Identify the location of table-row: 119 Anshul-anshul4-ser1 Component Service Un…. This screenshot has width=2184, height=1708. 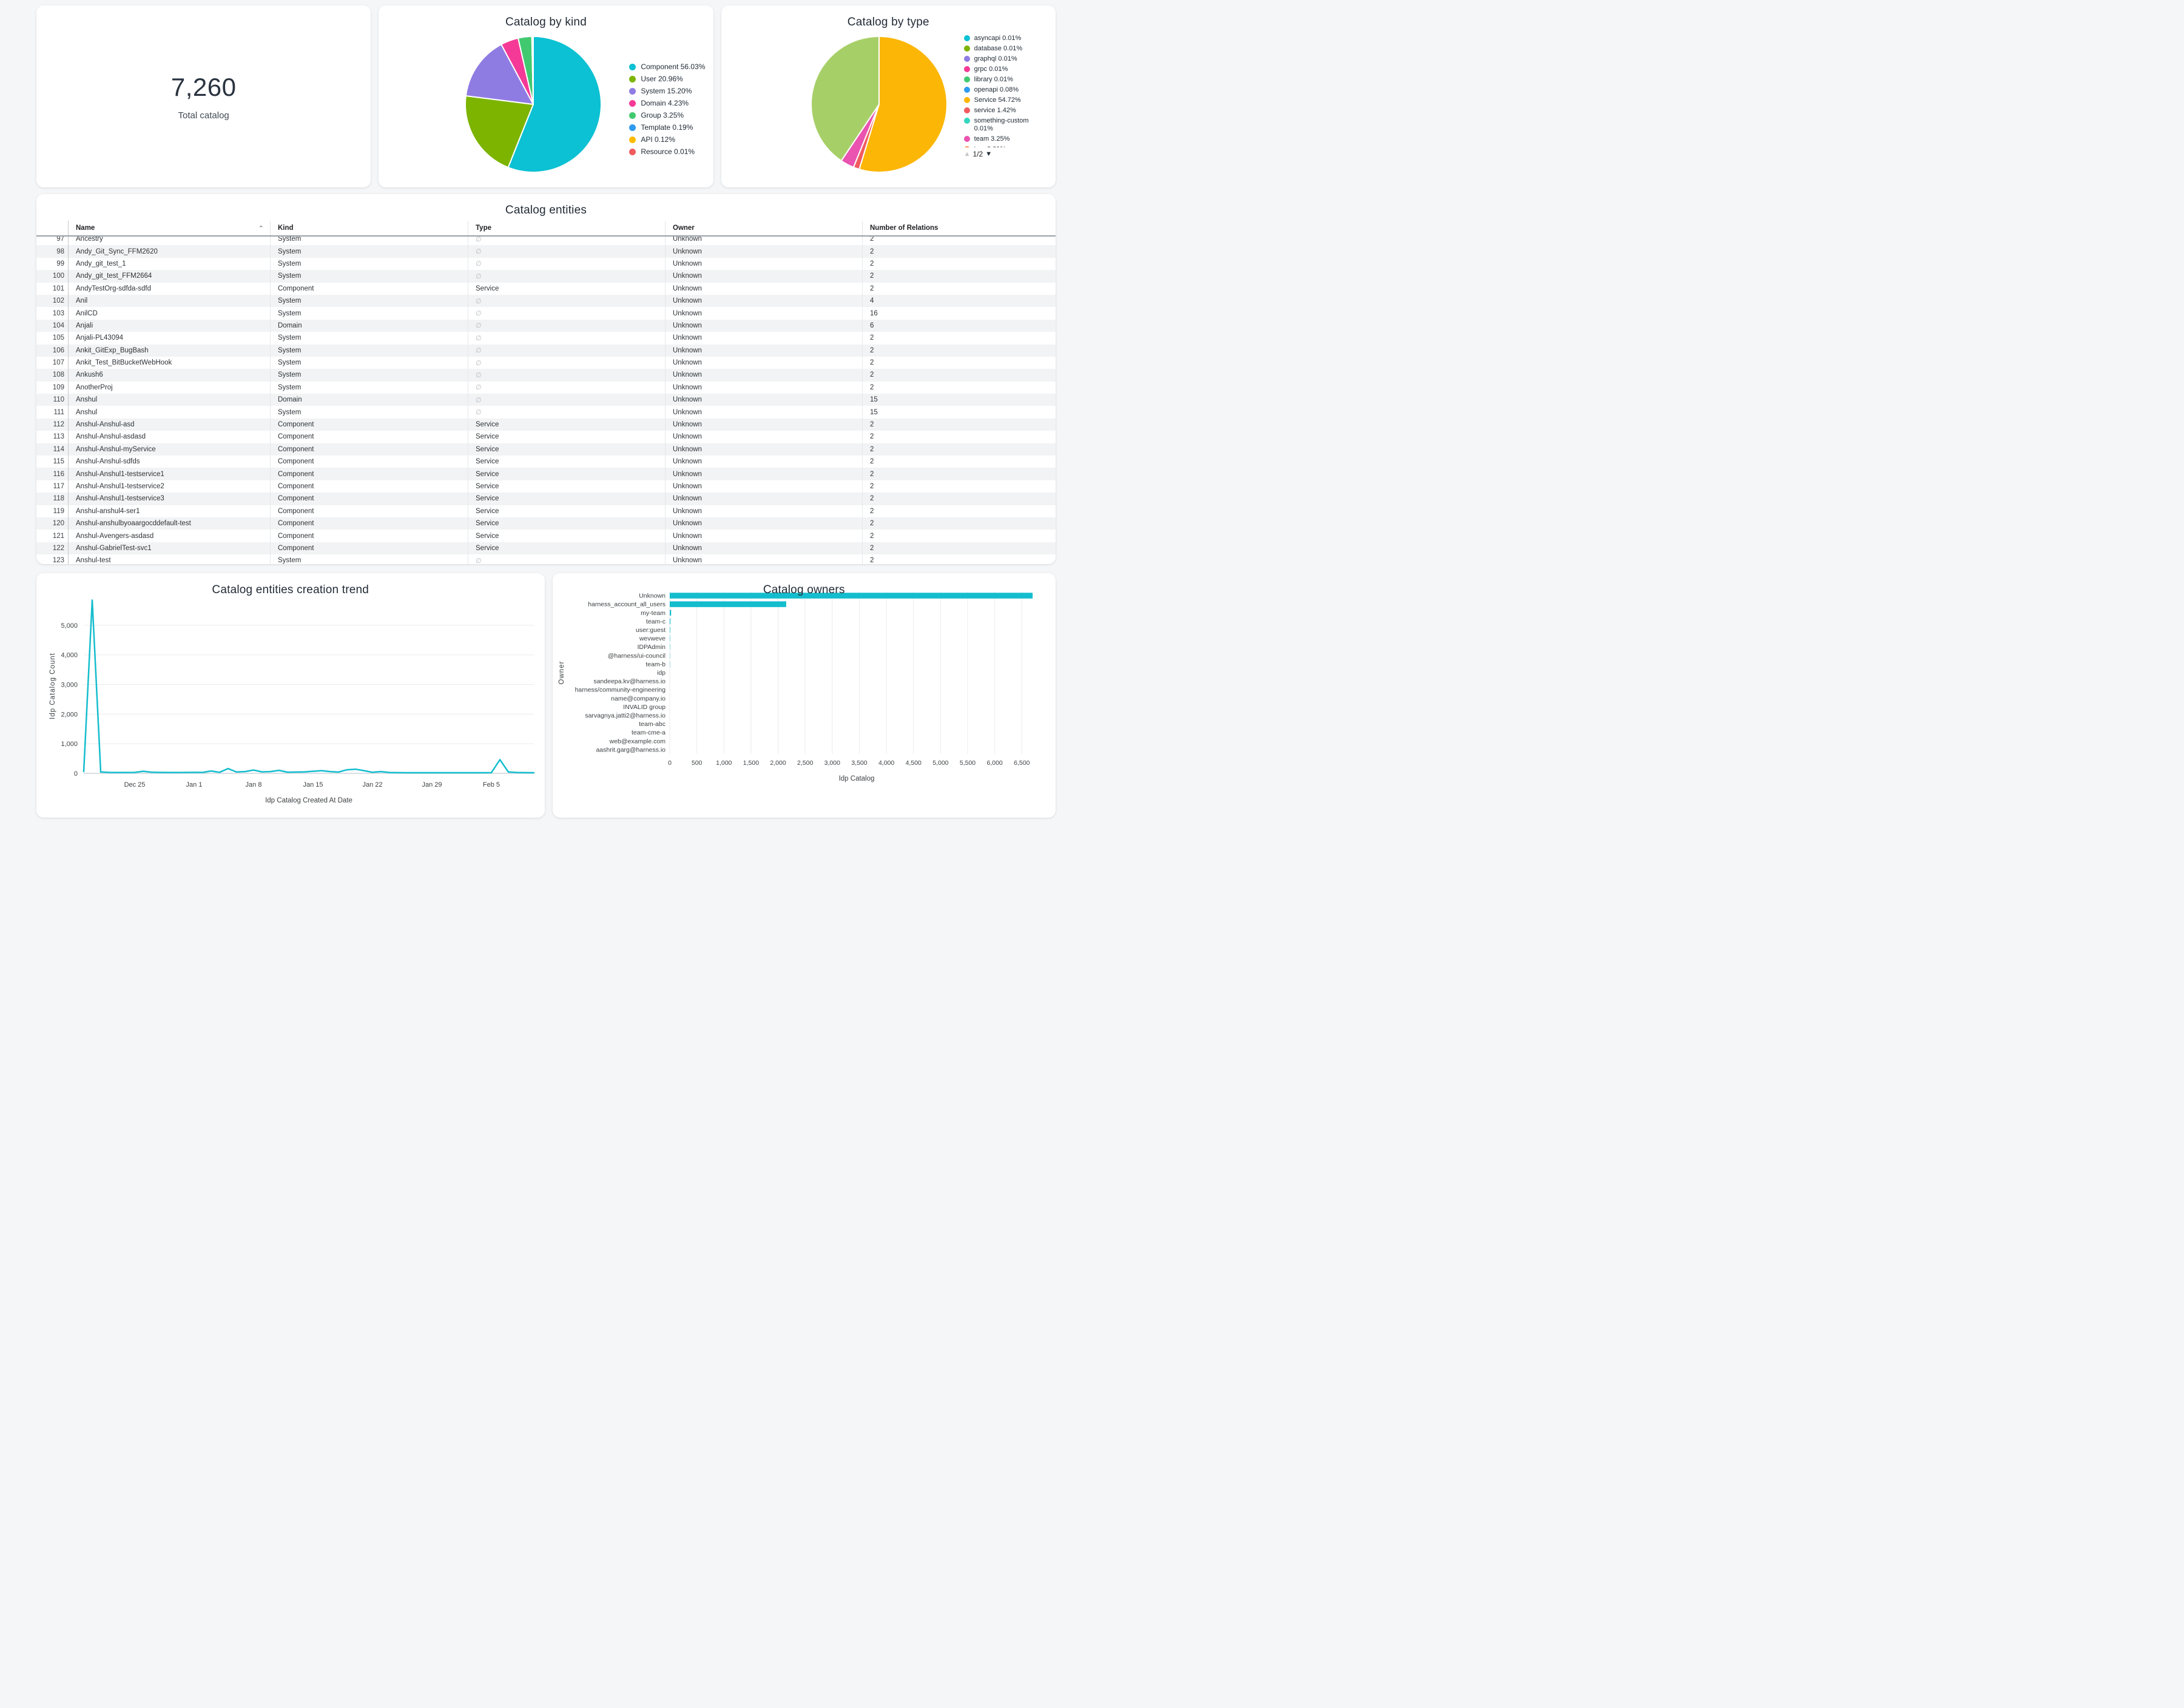
(546, 511).